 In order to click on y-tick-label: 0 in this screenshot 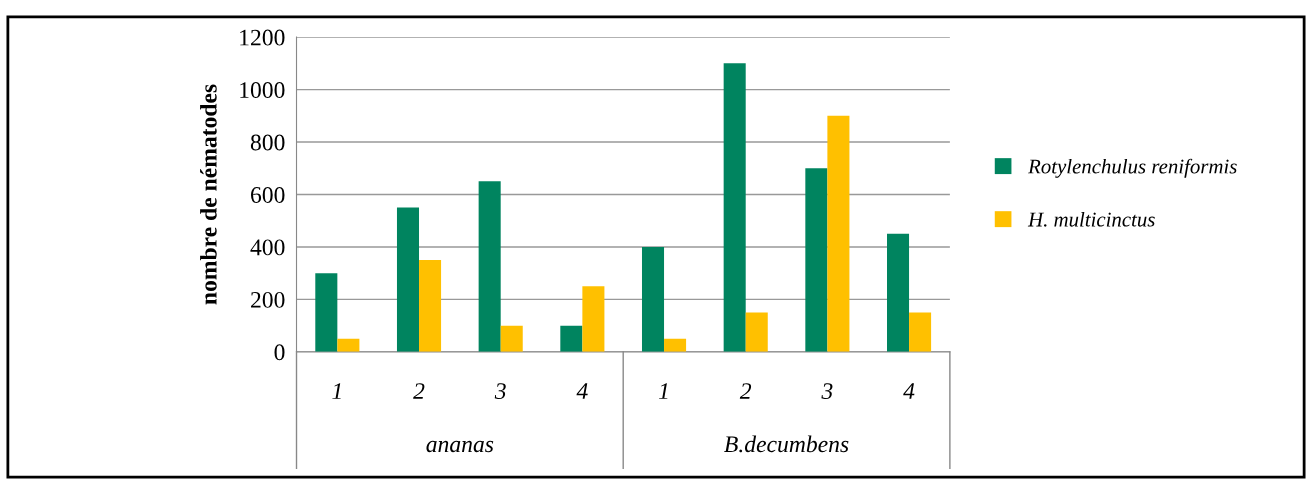, I will do `click(279, 352)`.